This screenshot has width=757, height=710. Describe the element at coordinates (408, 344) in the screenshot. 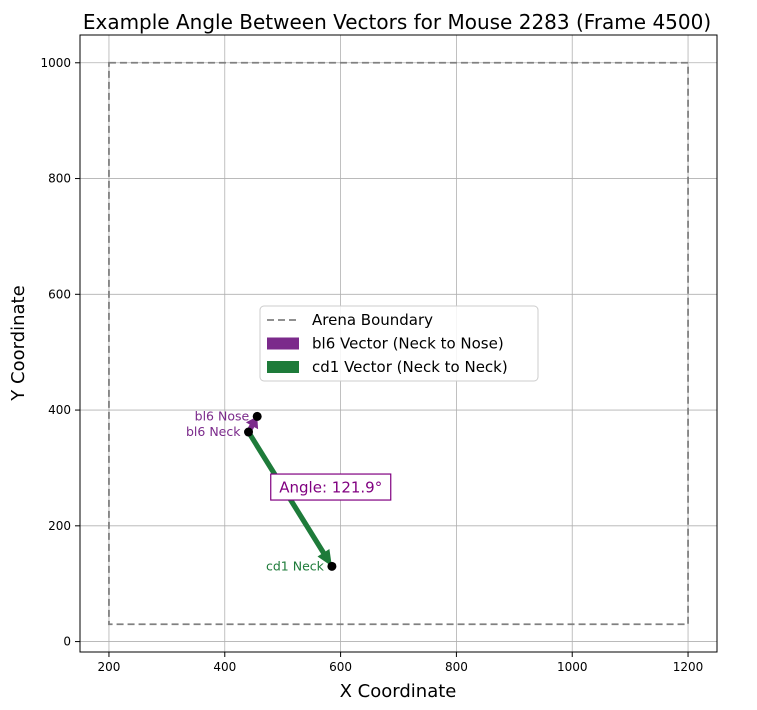

I see `legend-label: bl6 Vector (Neck to Nose)` at that location.